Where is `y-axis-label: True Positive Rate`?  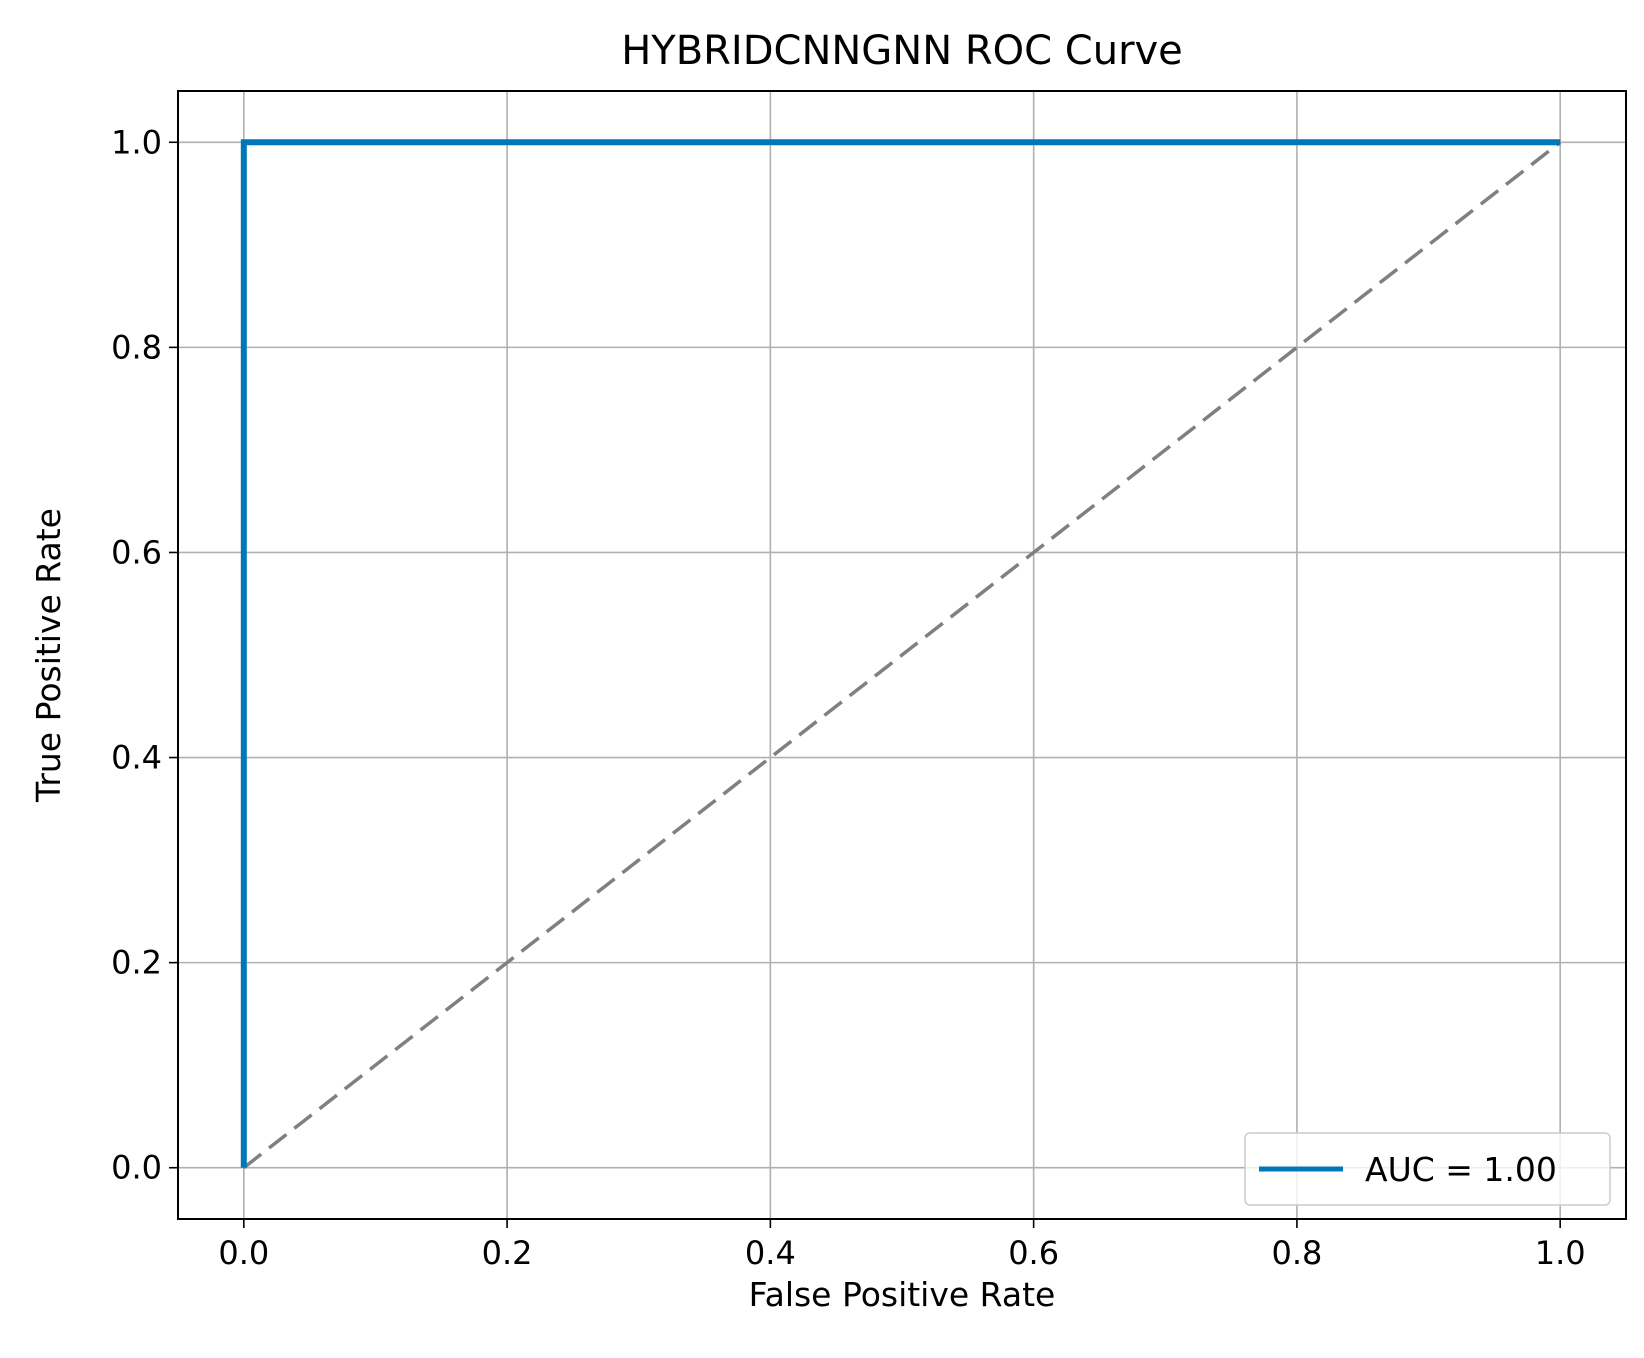 y-axis-label: True Positive Rate is located at coordinates (48, 655).